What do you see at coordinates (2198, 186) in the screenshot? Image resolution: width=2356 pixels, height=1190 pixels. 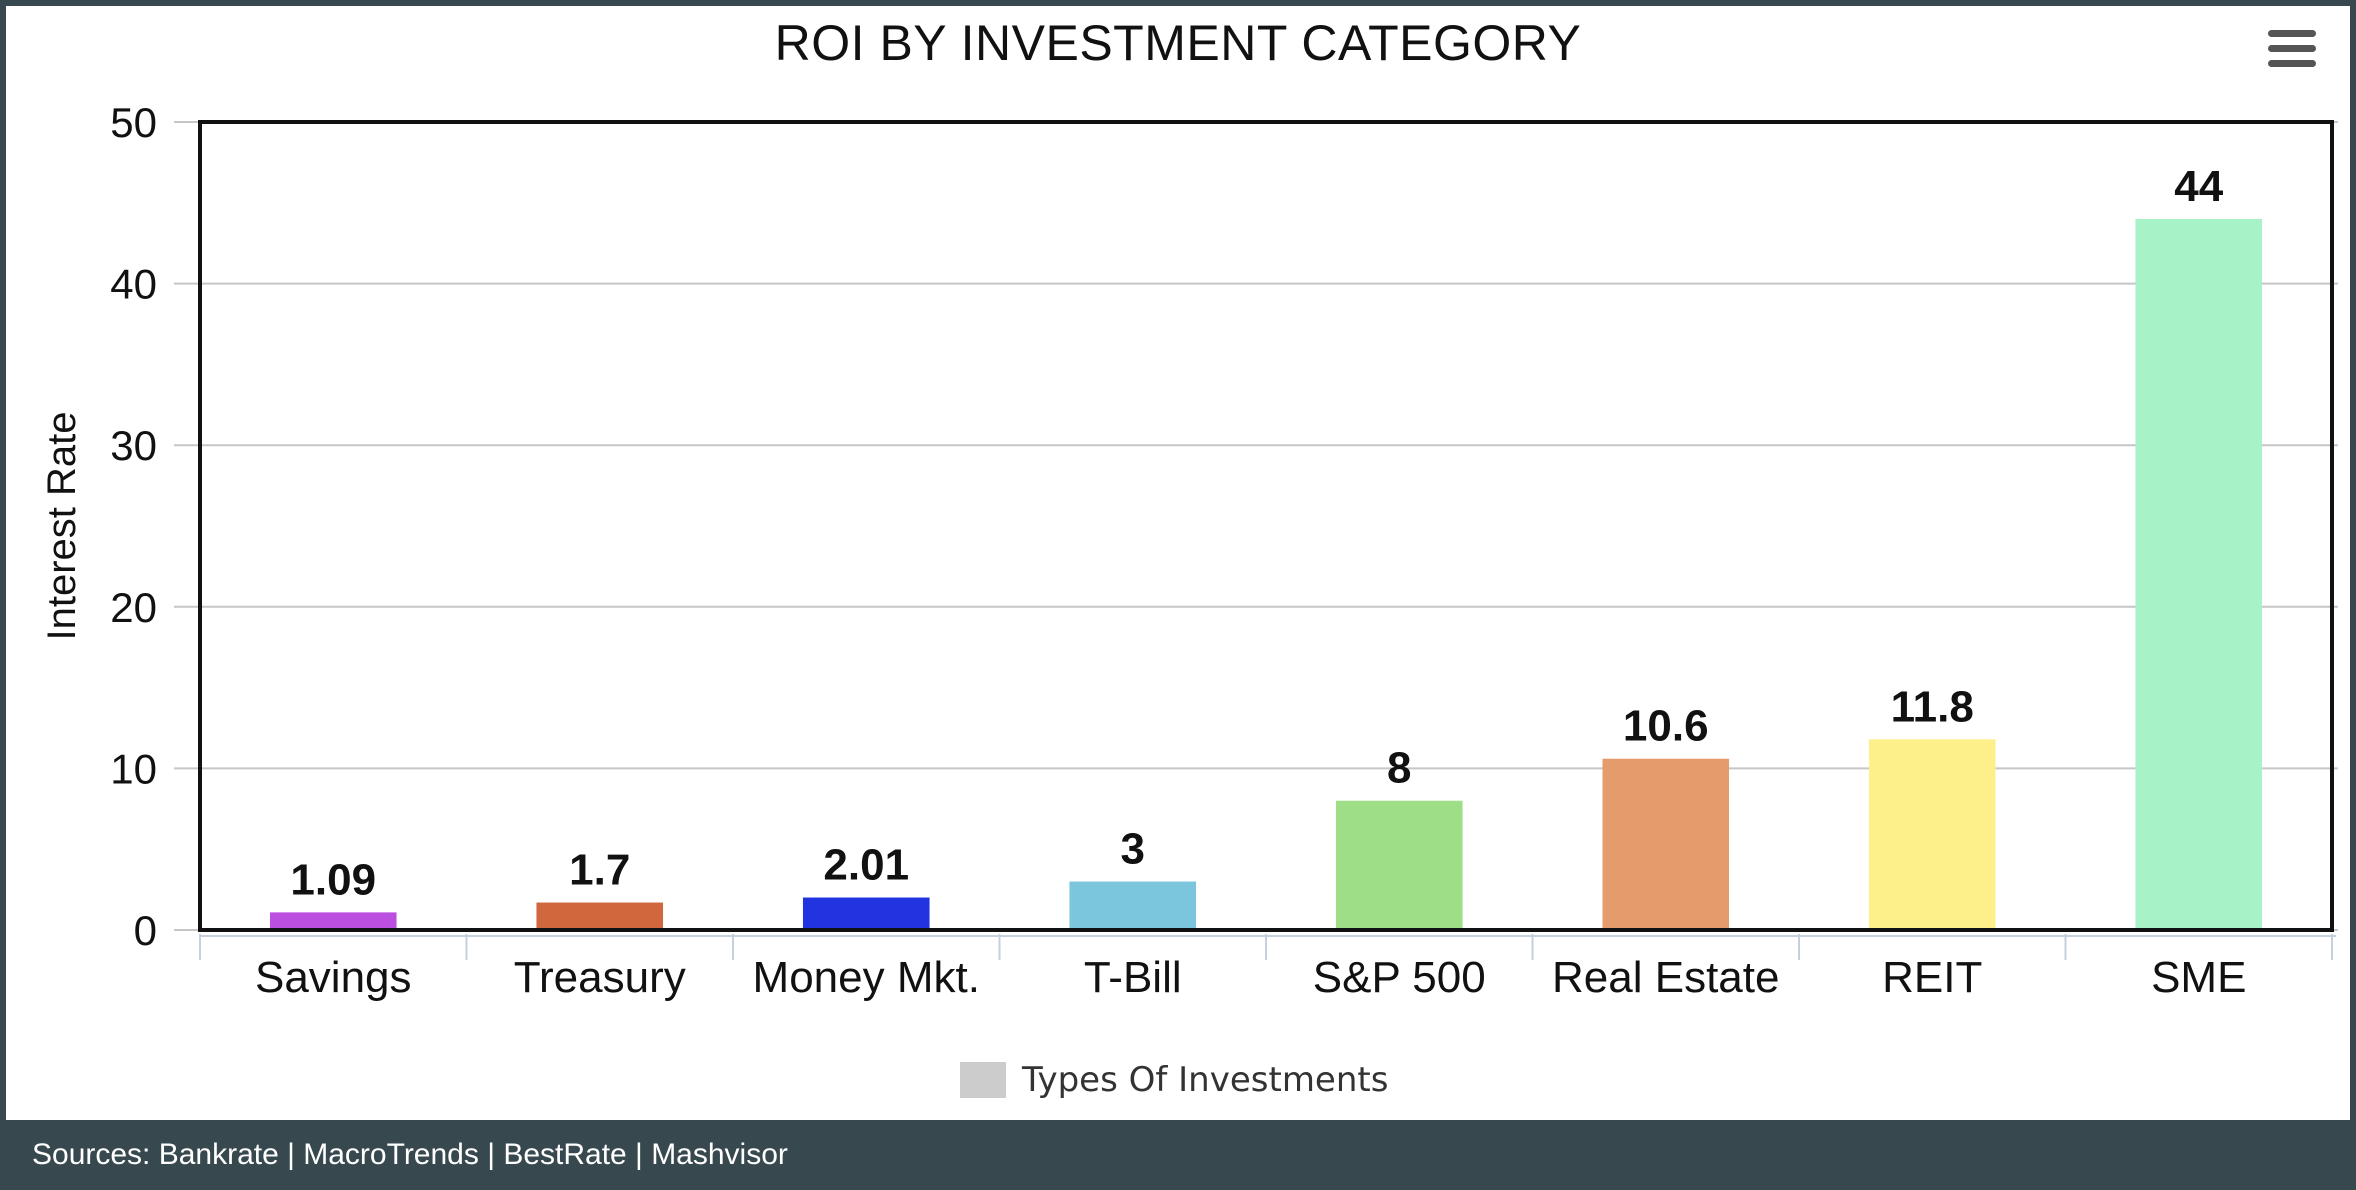 I see `data-label: 44` at bounding box center [2198, 186].